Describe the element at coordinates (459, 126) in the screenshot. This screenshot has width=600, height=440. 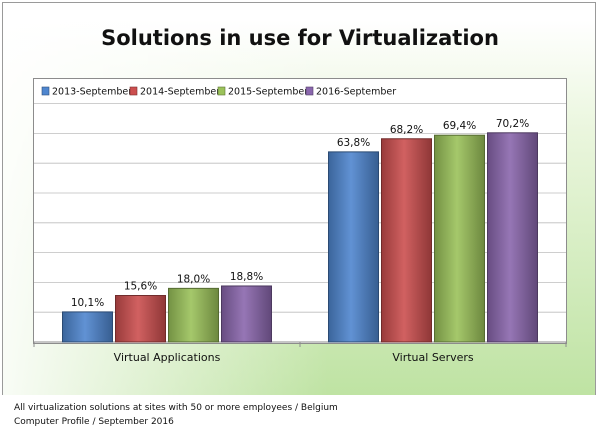
I see `data-label: 69,4%` at that location.